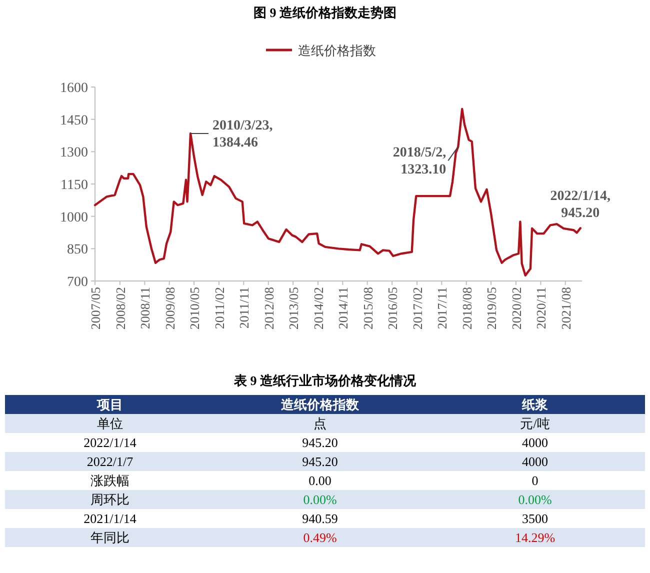  Describe the element at coordinates (320, 537) in the screenshot. I see `text: 0.49%` at that location.